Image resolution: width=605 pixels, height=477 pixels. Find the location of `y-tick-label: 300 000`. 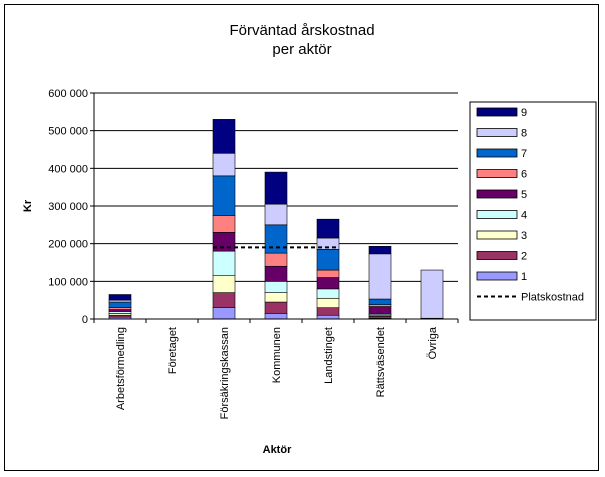

y-tick-label: 300 000 is located at coordinates (68, 207).